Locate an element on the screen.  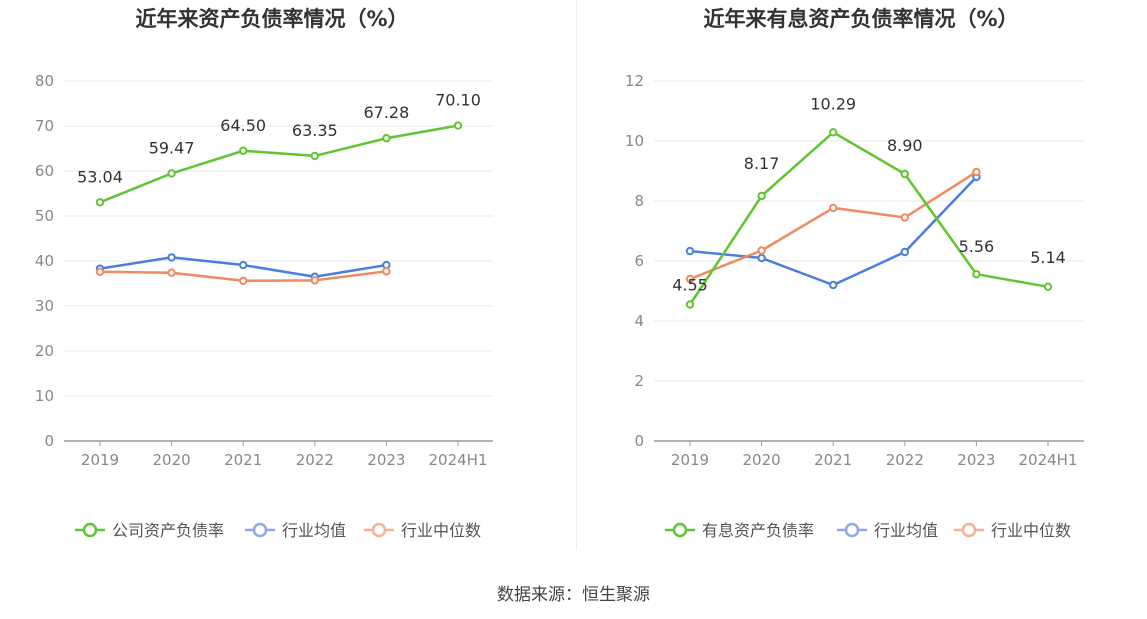
y-tick-label: 20 is located at coordinates (44, 351).